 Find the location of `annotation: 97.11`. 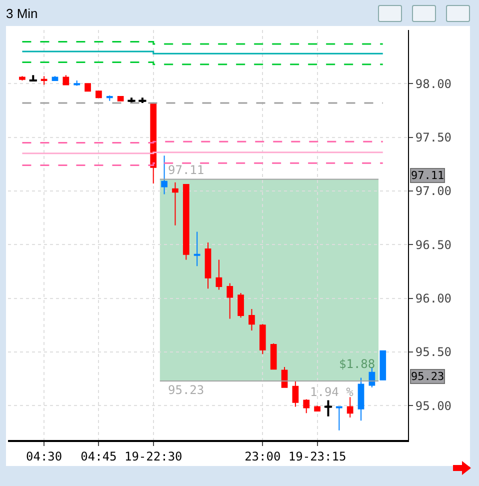

annotation: 97.11 is located at coordinates (186, 170).